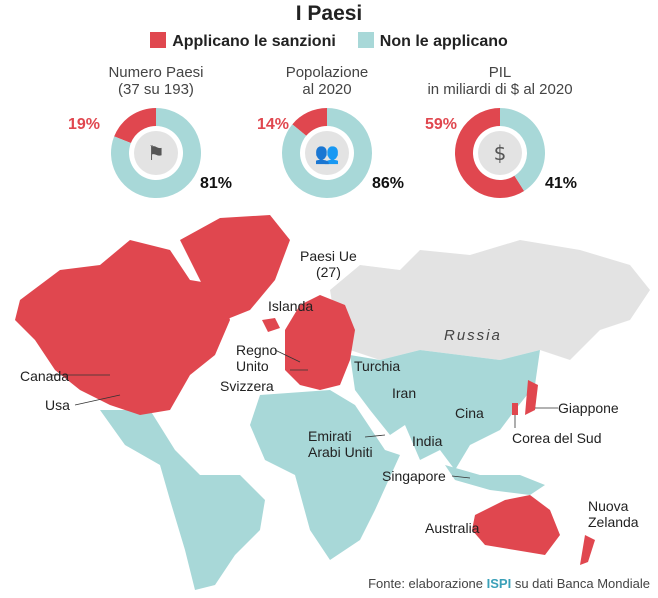 The width and height of the screenshot is (658, 598). What do you see at coordinates (469, 413) in the screenshot?
I see `label-china: Cina` at bounding box center [469, 413].